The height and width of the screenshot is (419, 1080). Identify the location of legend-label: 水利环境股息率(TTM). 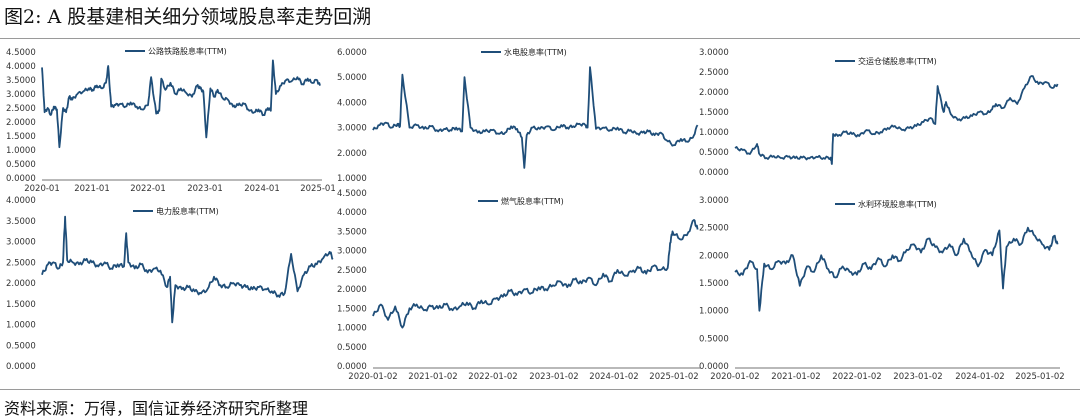
(897, 204).